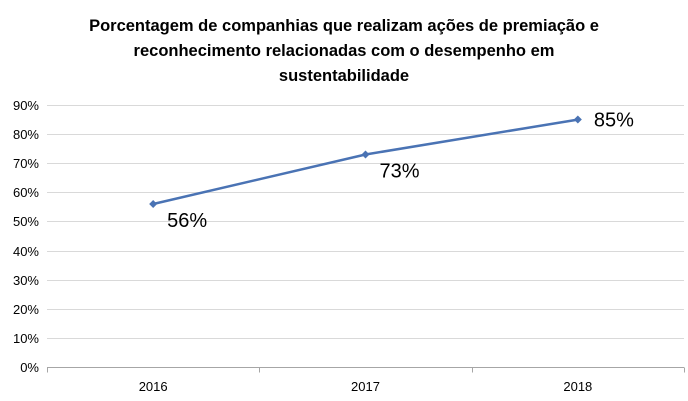  I want to click on y-tick-label: 40%, so click(26, 251).